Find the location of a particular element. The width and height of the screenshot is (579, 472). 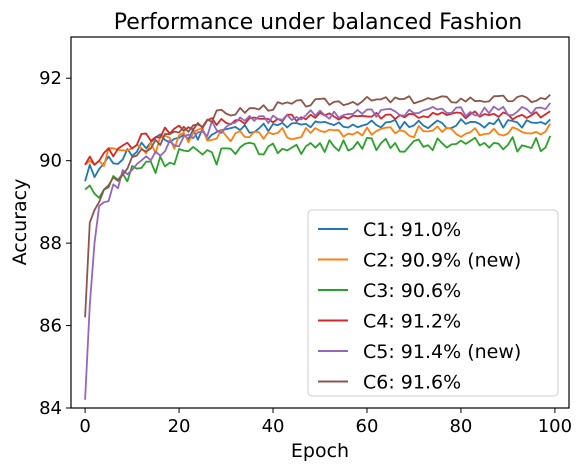

y-axis-ticks: 84 86 88 90 92 is located at coordinates (55, 243).